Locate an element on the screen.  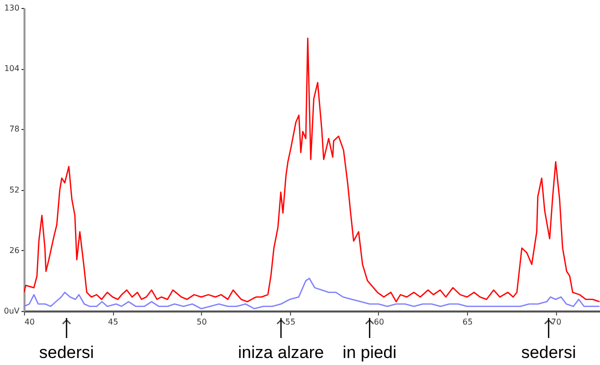
x-tick-label: 50 is located at coordinates (201, 322).